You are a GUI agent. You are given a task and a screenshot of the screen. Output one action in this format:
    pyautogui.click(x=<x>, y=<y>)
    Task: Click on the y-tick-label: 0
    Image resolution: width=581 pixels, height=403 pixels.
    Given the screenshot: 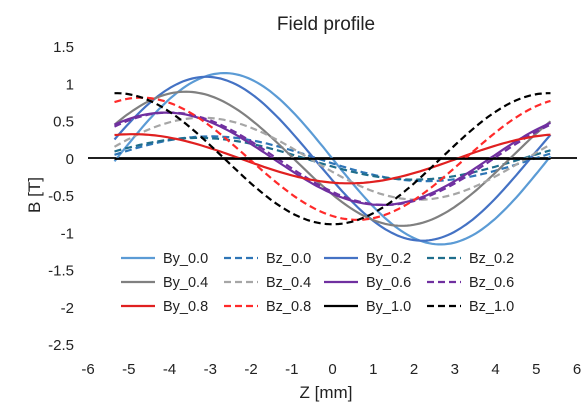 What is the action you would take?
    pyautogui.click(x=70, y=159)
    